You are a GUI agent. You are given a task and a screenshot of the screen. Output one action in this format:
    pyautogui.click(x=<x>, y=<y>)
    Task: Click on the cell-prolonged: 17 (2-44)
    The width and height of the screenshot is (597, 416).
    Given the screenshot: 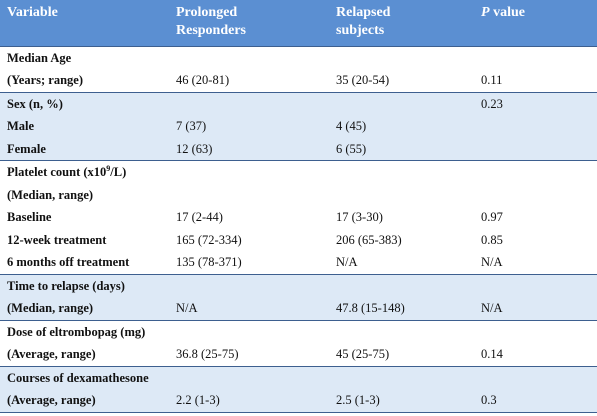 What is the action you would take?
    pyautogui.click(x=249, y=217)
    